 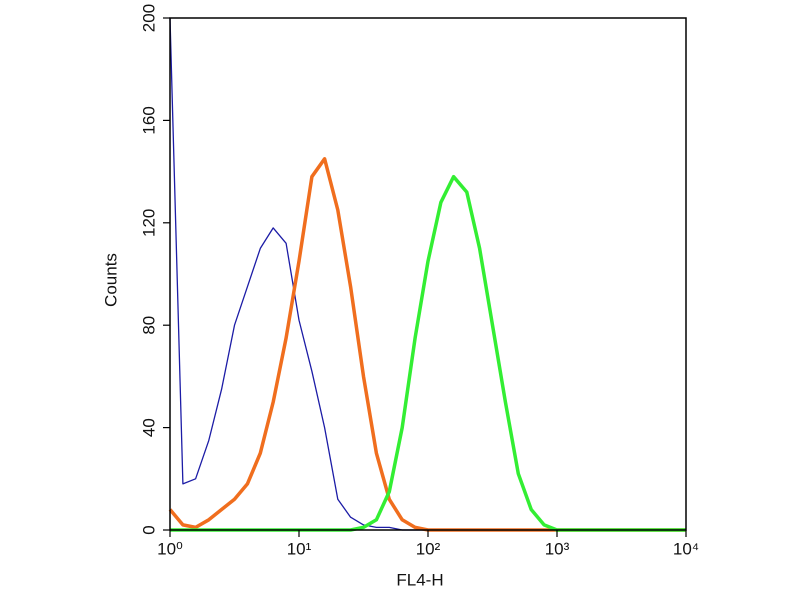 What do you see at coordinates (170, 548) in the screenshot?
I see `x-tick-label: 10⁰` at bounding box center [170, 548].